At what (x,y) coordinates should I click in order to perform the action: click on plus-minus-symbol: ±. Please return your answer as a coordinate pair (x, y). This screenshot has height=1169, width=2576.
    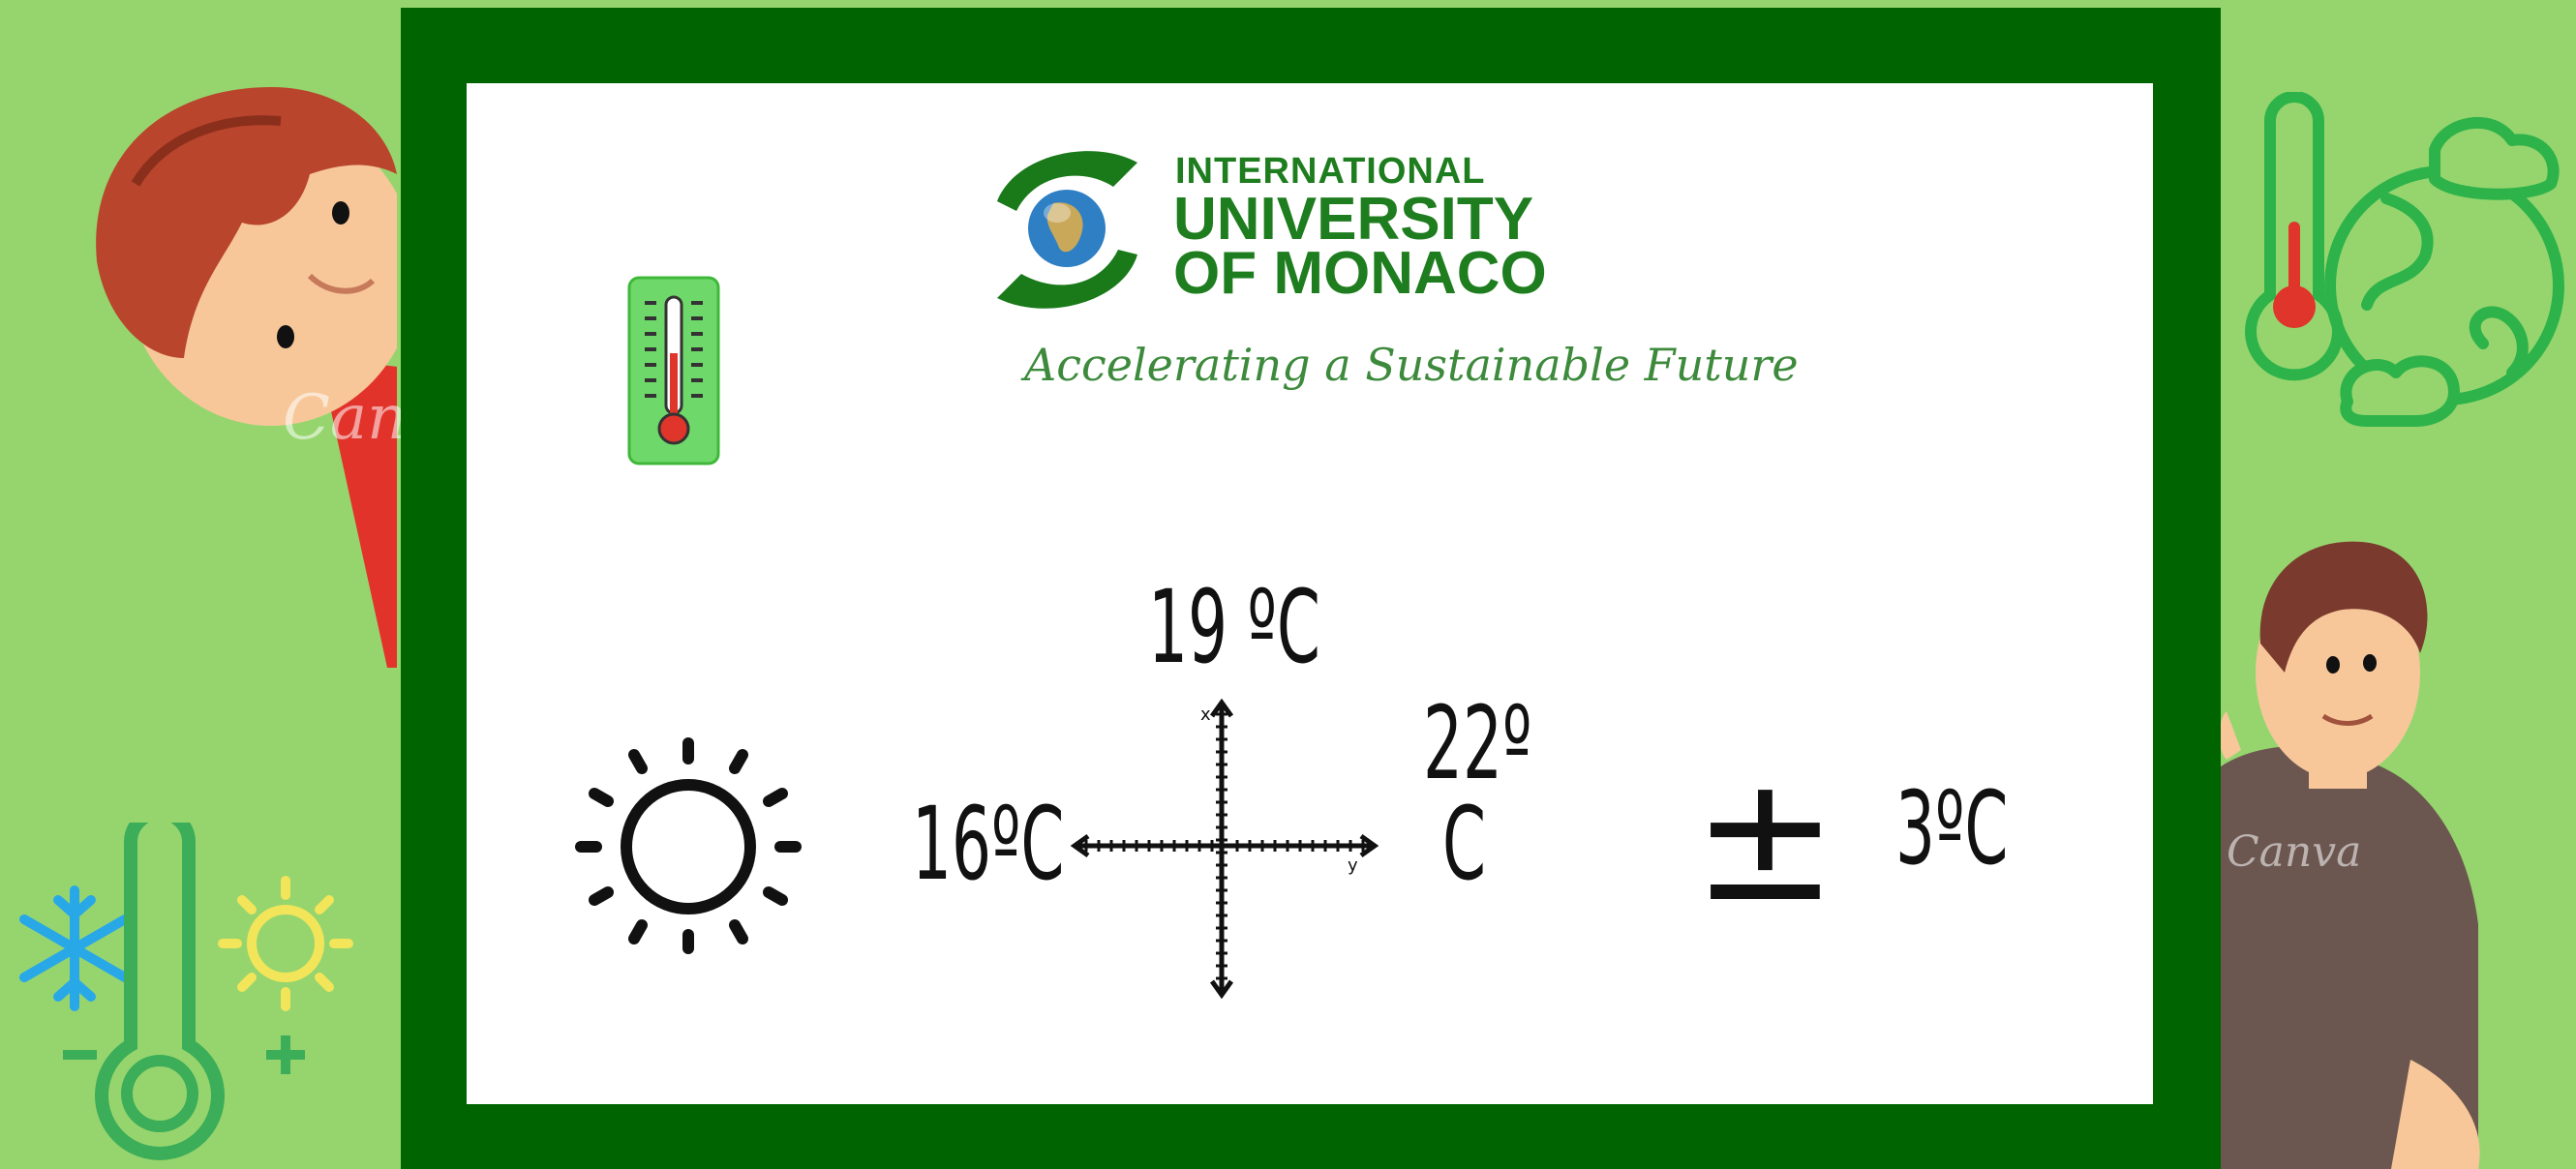
    Looking at the image, I should click on (1765, 839).